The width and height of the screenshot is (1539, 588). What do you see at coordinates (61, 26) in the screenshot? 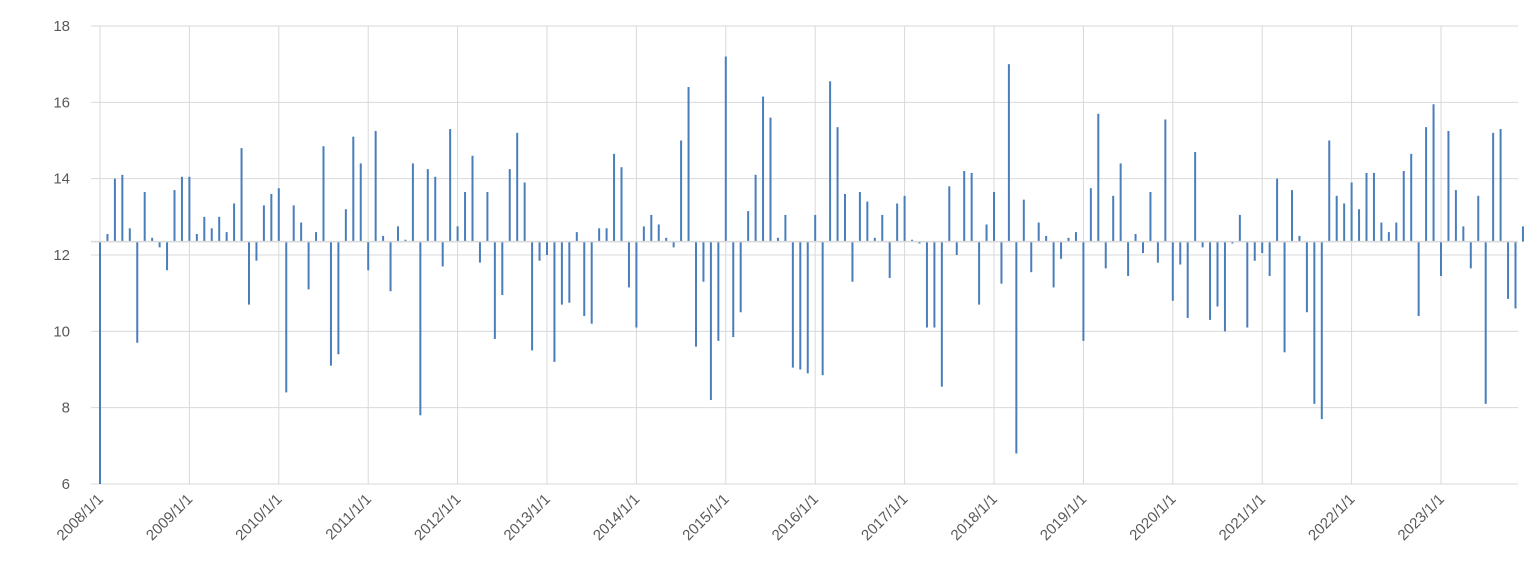
I see `y-tick-label: 18` at bounding box center [61, 26].